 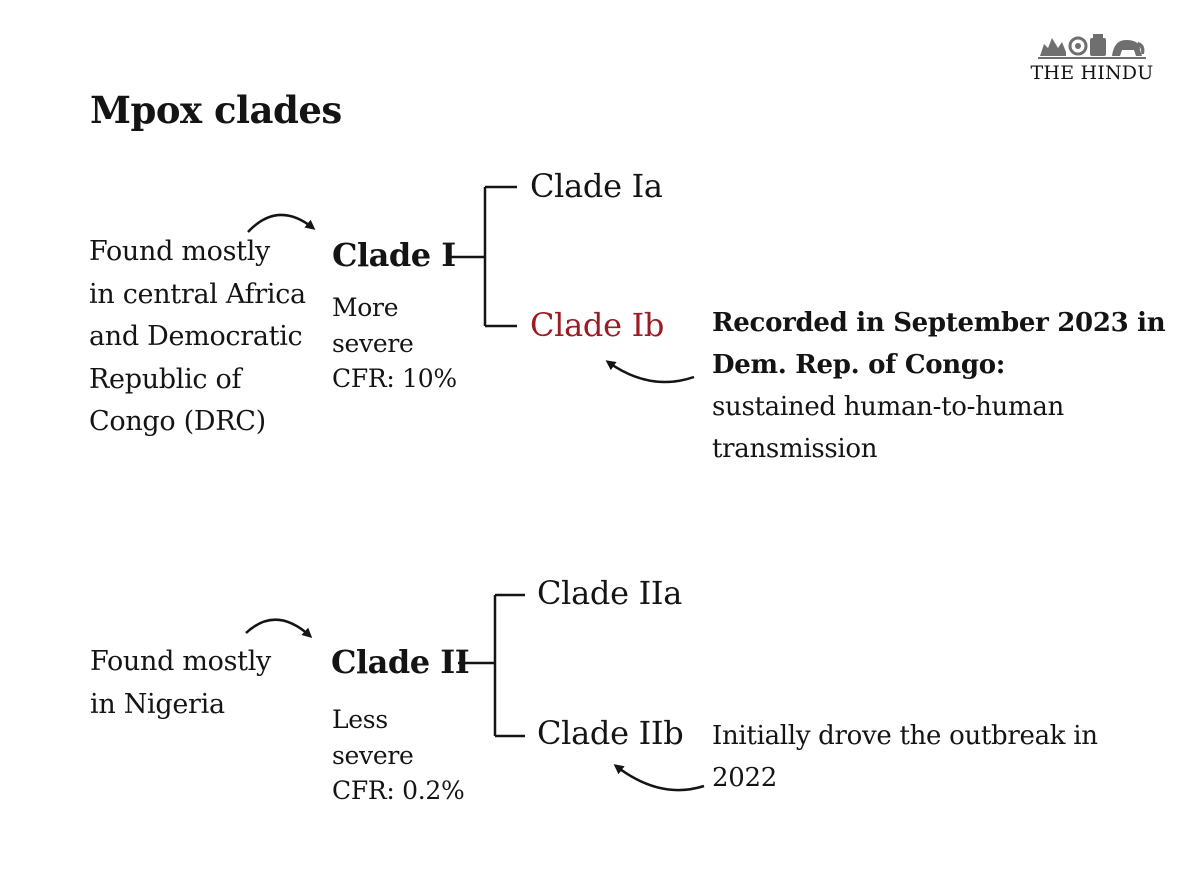 I want to click on arrow-origin-to-clade2, so click(x=279, y=628).